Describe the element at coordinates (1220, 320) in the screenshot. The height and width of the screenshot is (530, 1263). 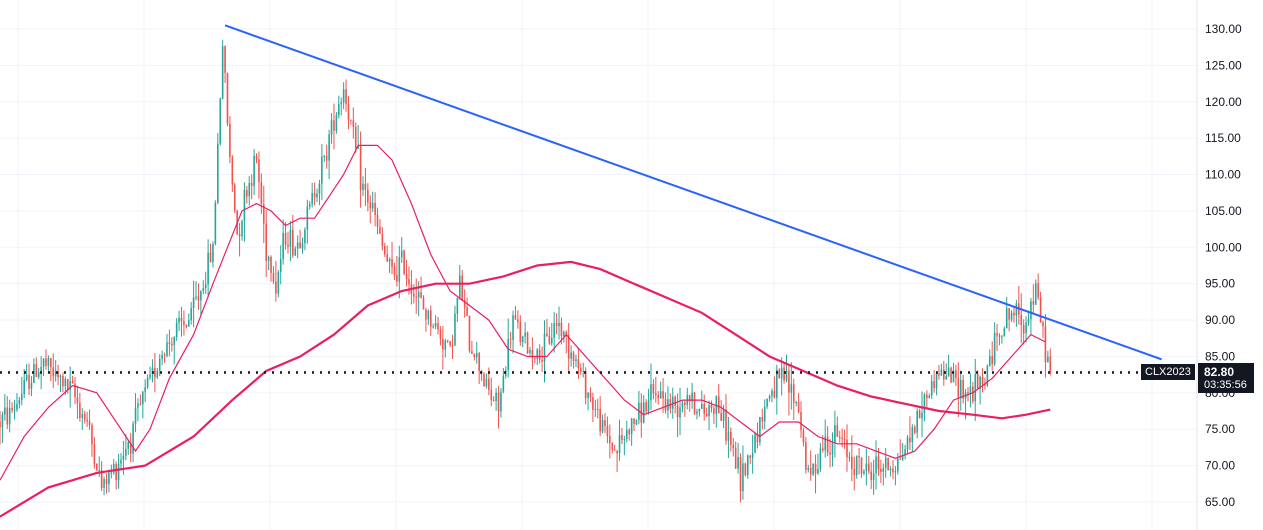
I see `y-tick-label: 90.00` at that location.